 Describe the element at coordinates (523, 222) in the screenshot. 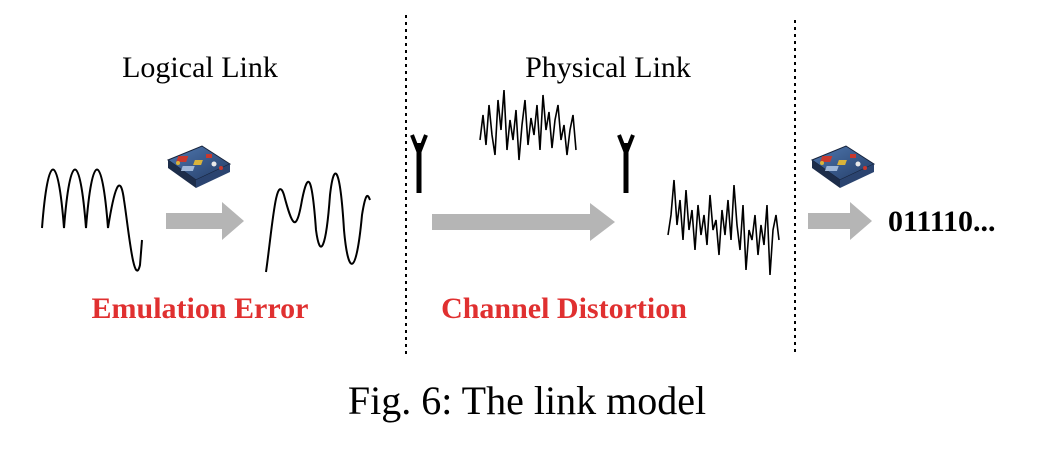

I see `channel-arrow` at that location.